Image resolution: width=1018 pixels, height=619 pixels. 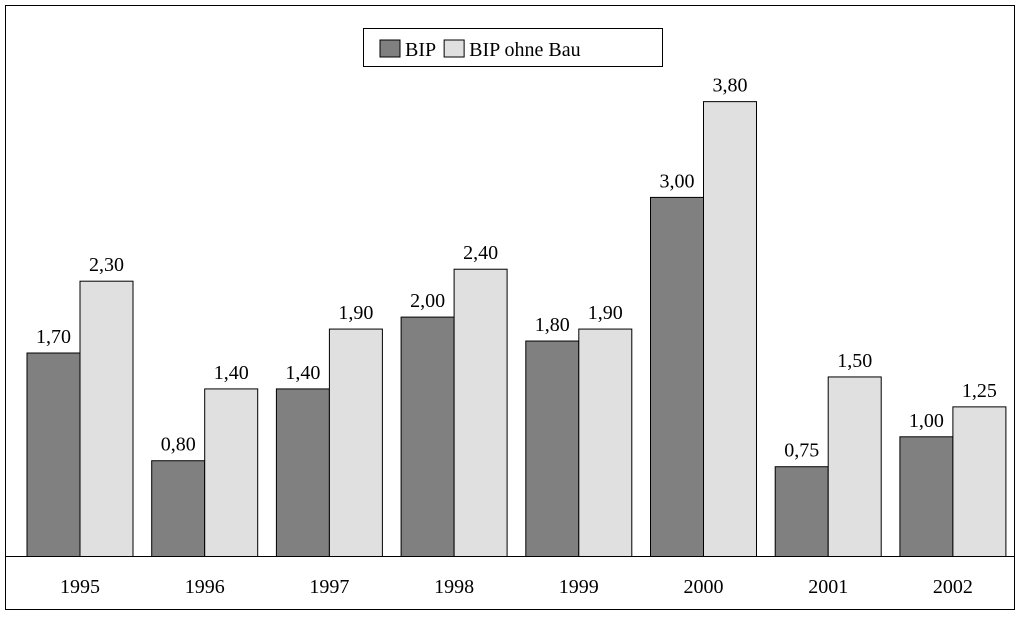 What do you see at coordinates (953, 587) in the screenshot?
I see `x-tick-label: 2002` at bounding box center [953, 587].